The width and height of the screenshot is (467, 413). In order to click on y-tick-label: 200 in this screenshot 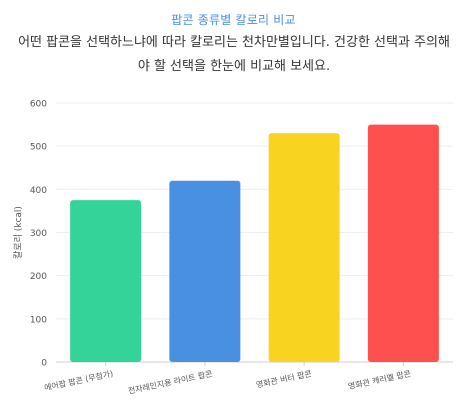, I will do `click(38, 277)`.